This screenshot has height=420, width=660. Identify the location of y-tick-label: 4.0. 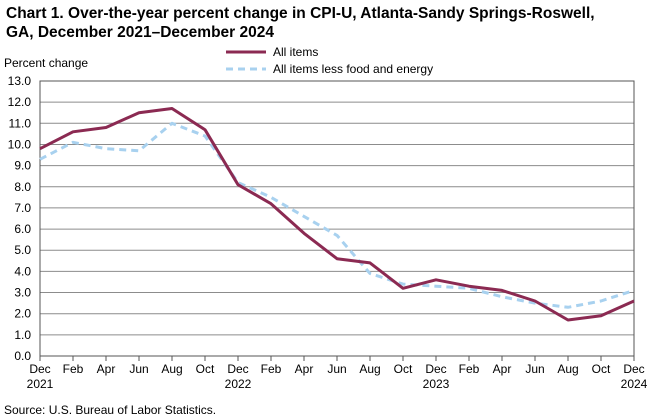
(22, 271).